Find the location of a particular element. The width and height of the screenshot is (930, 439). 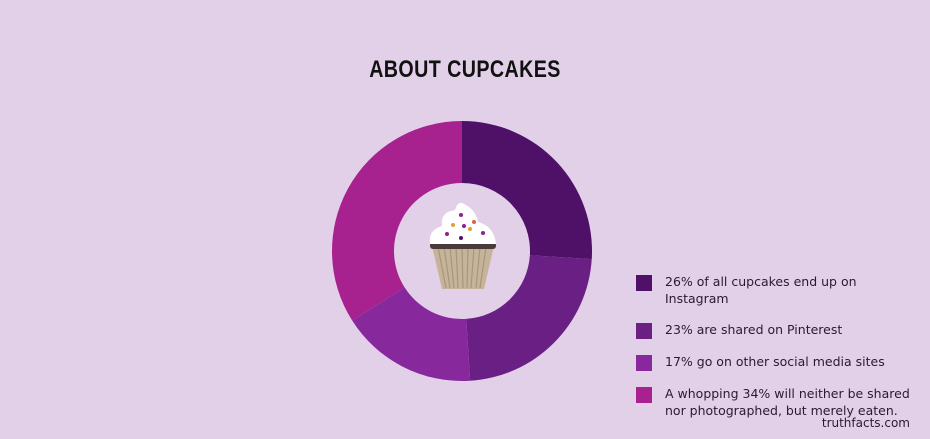

legend-item: 26% of all cupcakes end up on Instagram is located at coordinates (775, 290).